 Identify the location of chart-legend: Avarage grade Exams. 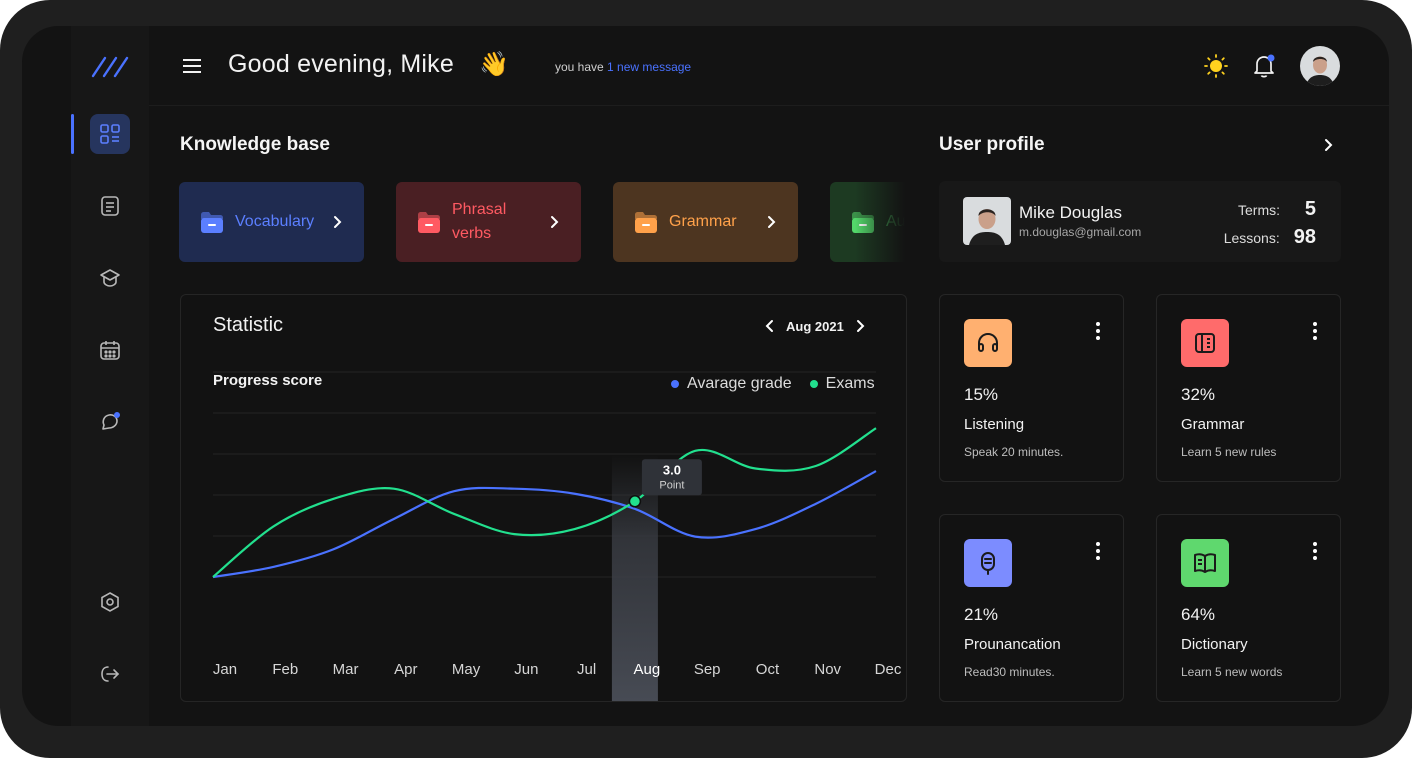
(773, 384).